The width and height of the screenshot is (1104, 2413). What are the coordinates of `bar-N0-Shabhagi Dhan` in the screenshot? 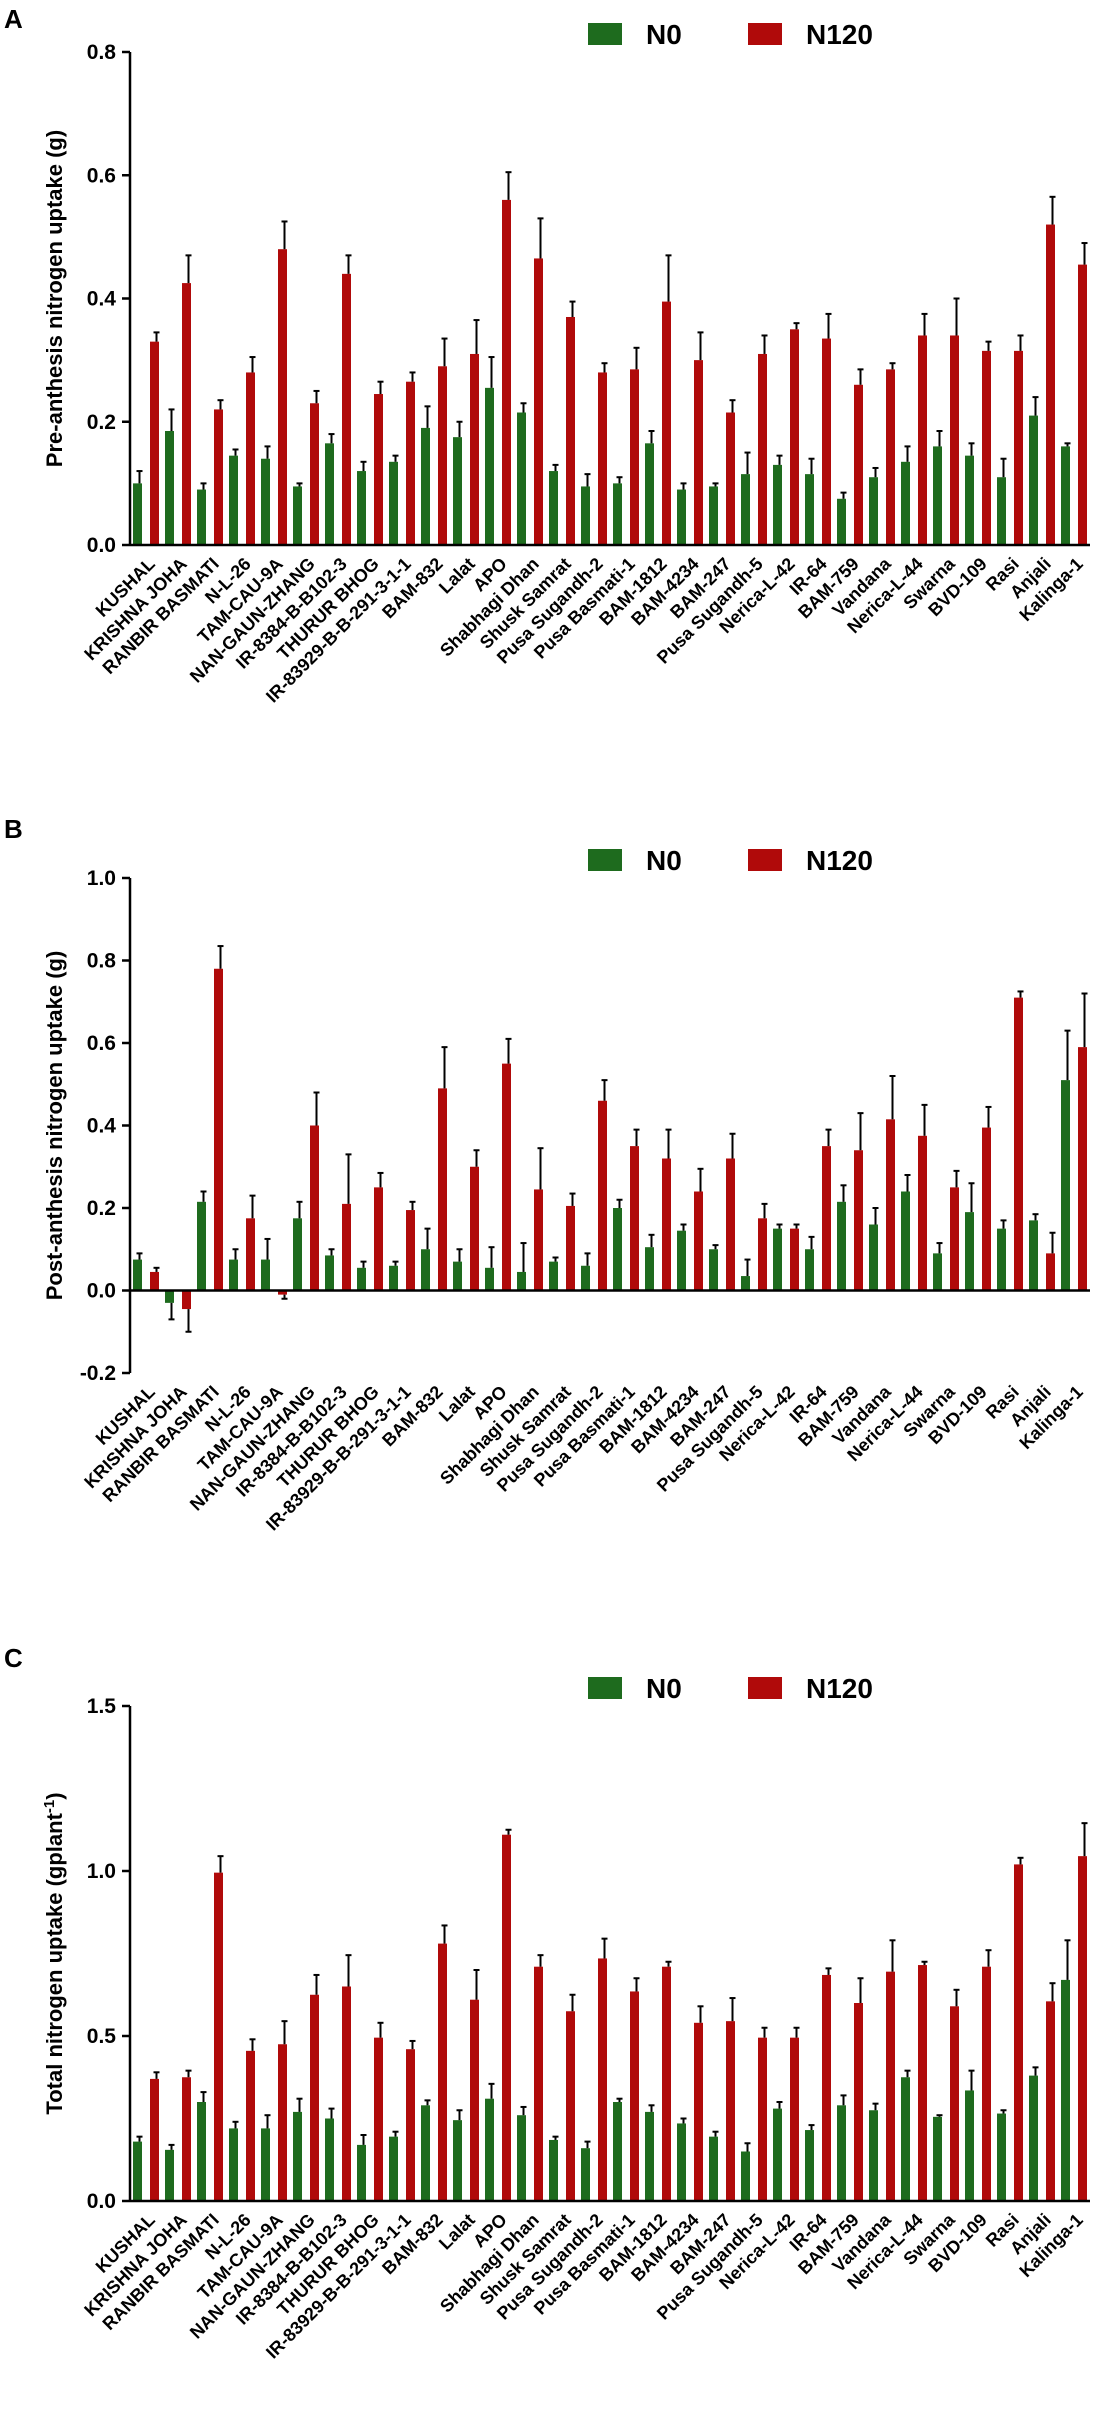 It's located at (521, 478).